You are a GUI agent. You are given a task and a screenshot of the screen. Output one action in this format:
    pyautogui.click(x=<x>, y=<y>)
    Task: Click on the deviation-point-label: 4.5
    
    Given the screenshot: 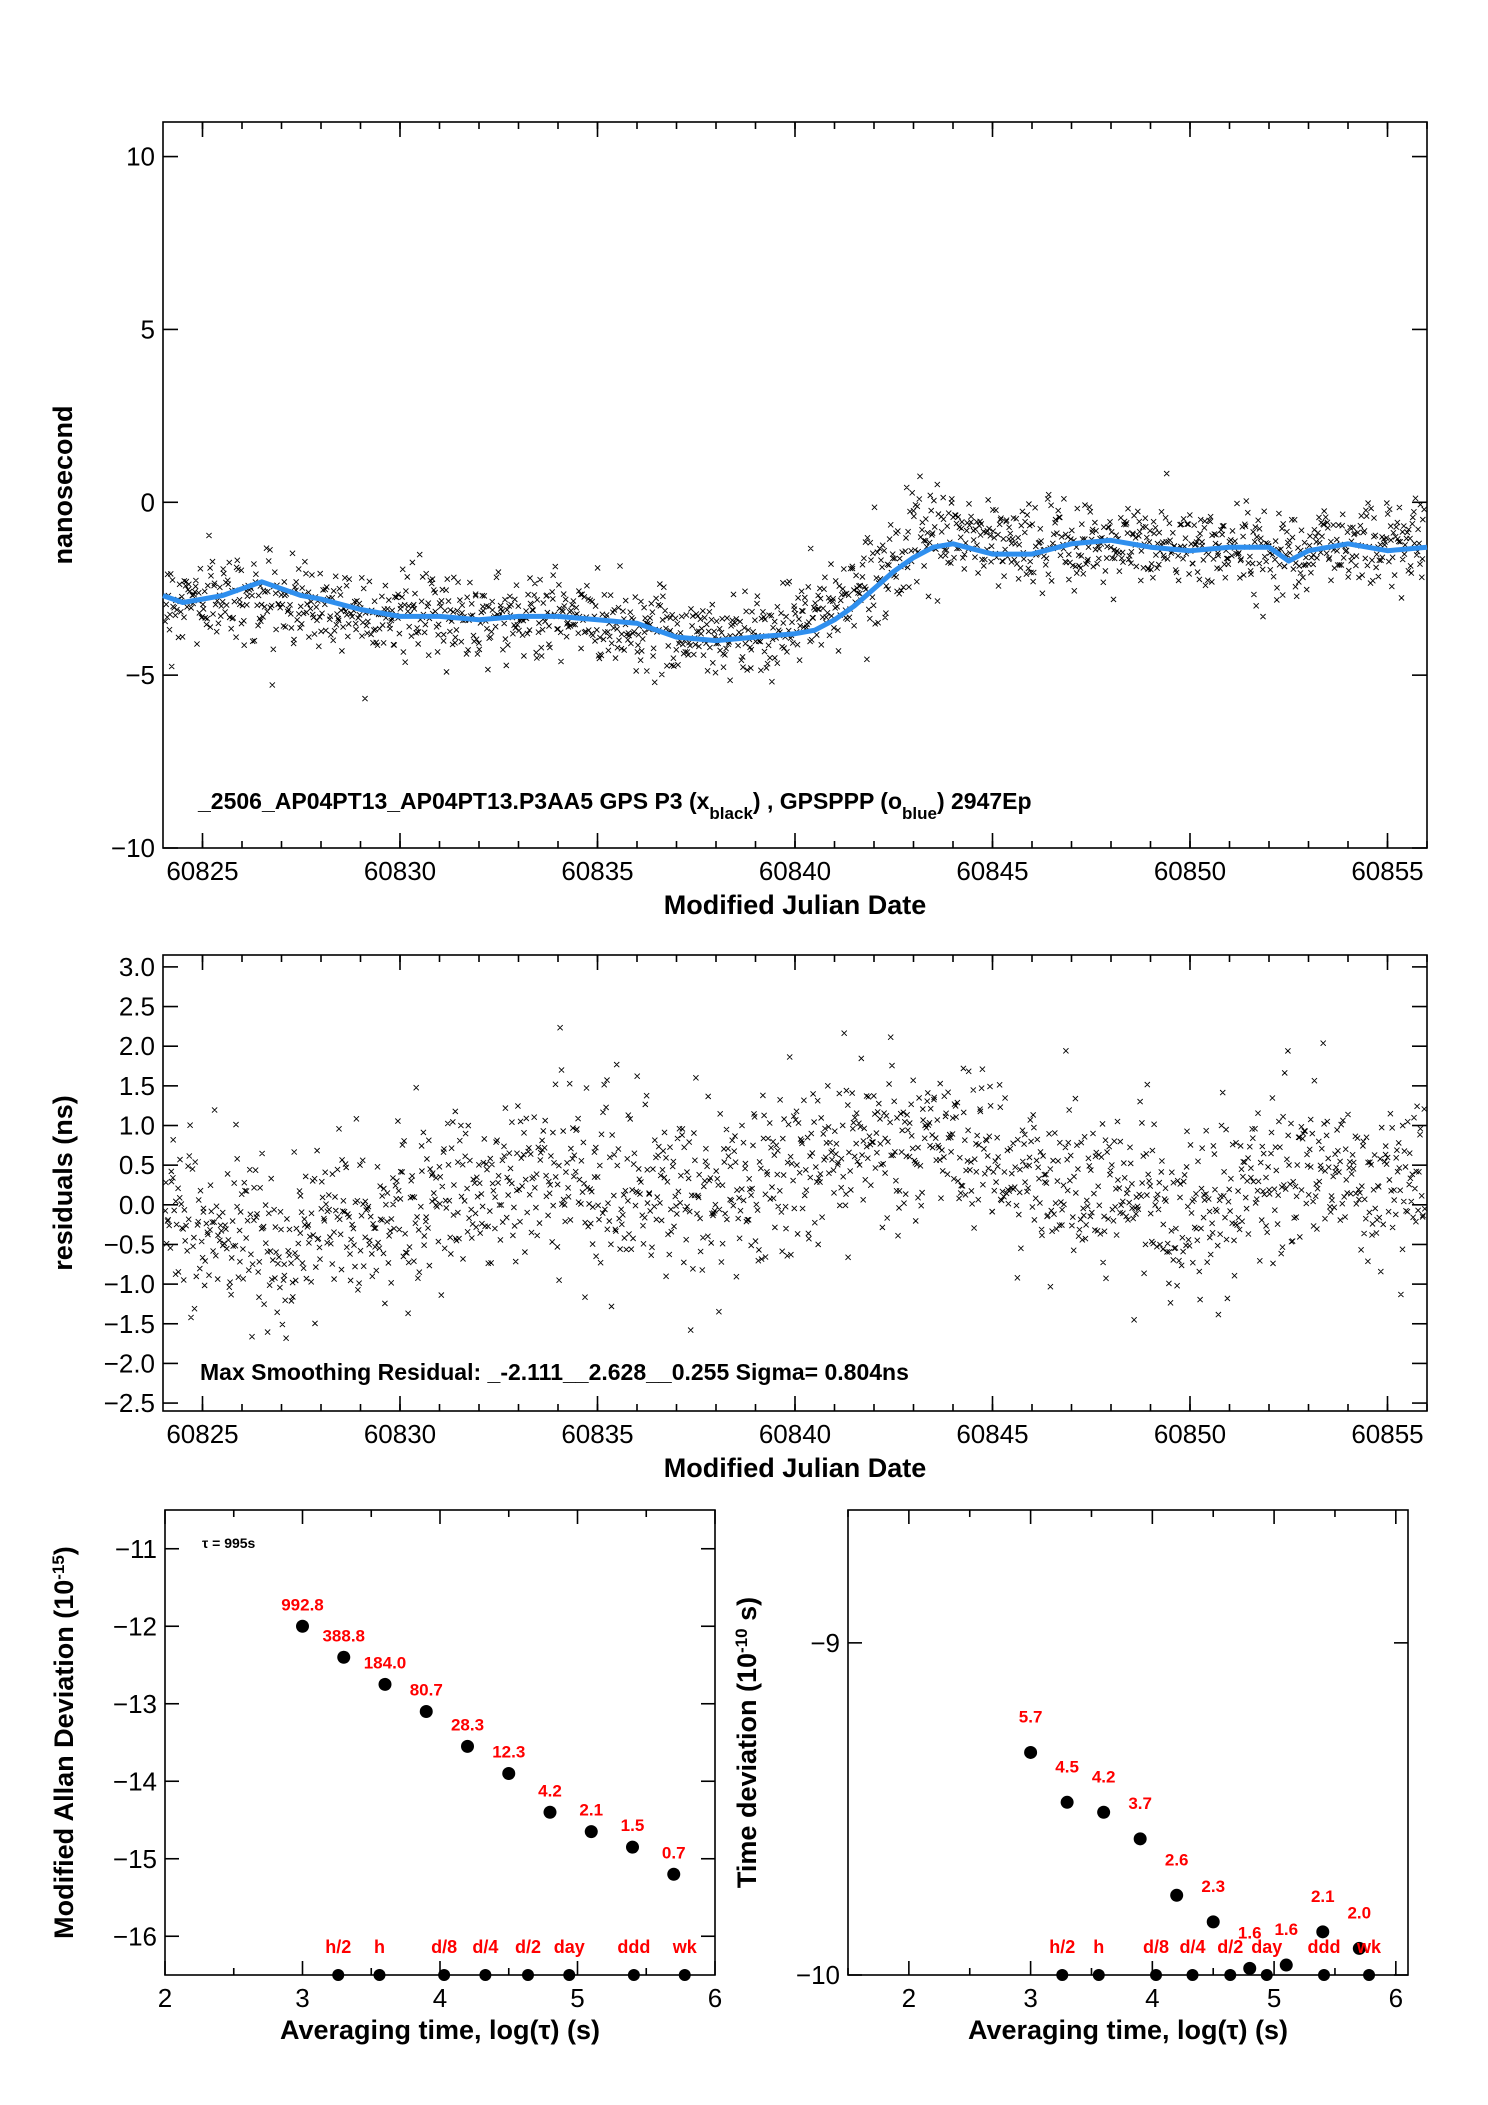 What is the action you would take?
    pyautogui.click(x=1067, y=1766)
    